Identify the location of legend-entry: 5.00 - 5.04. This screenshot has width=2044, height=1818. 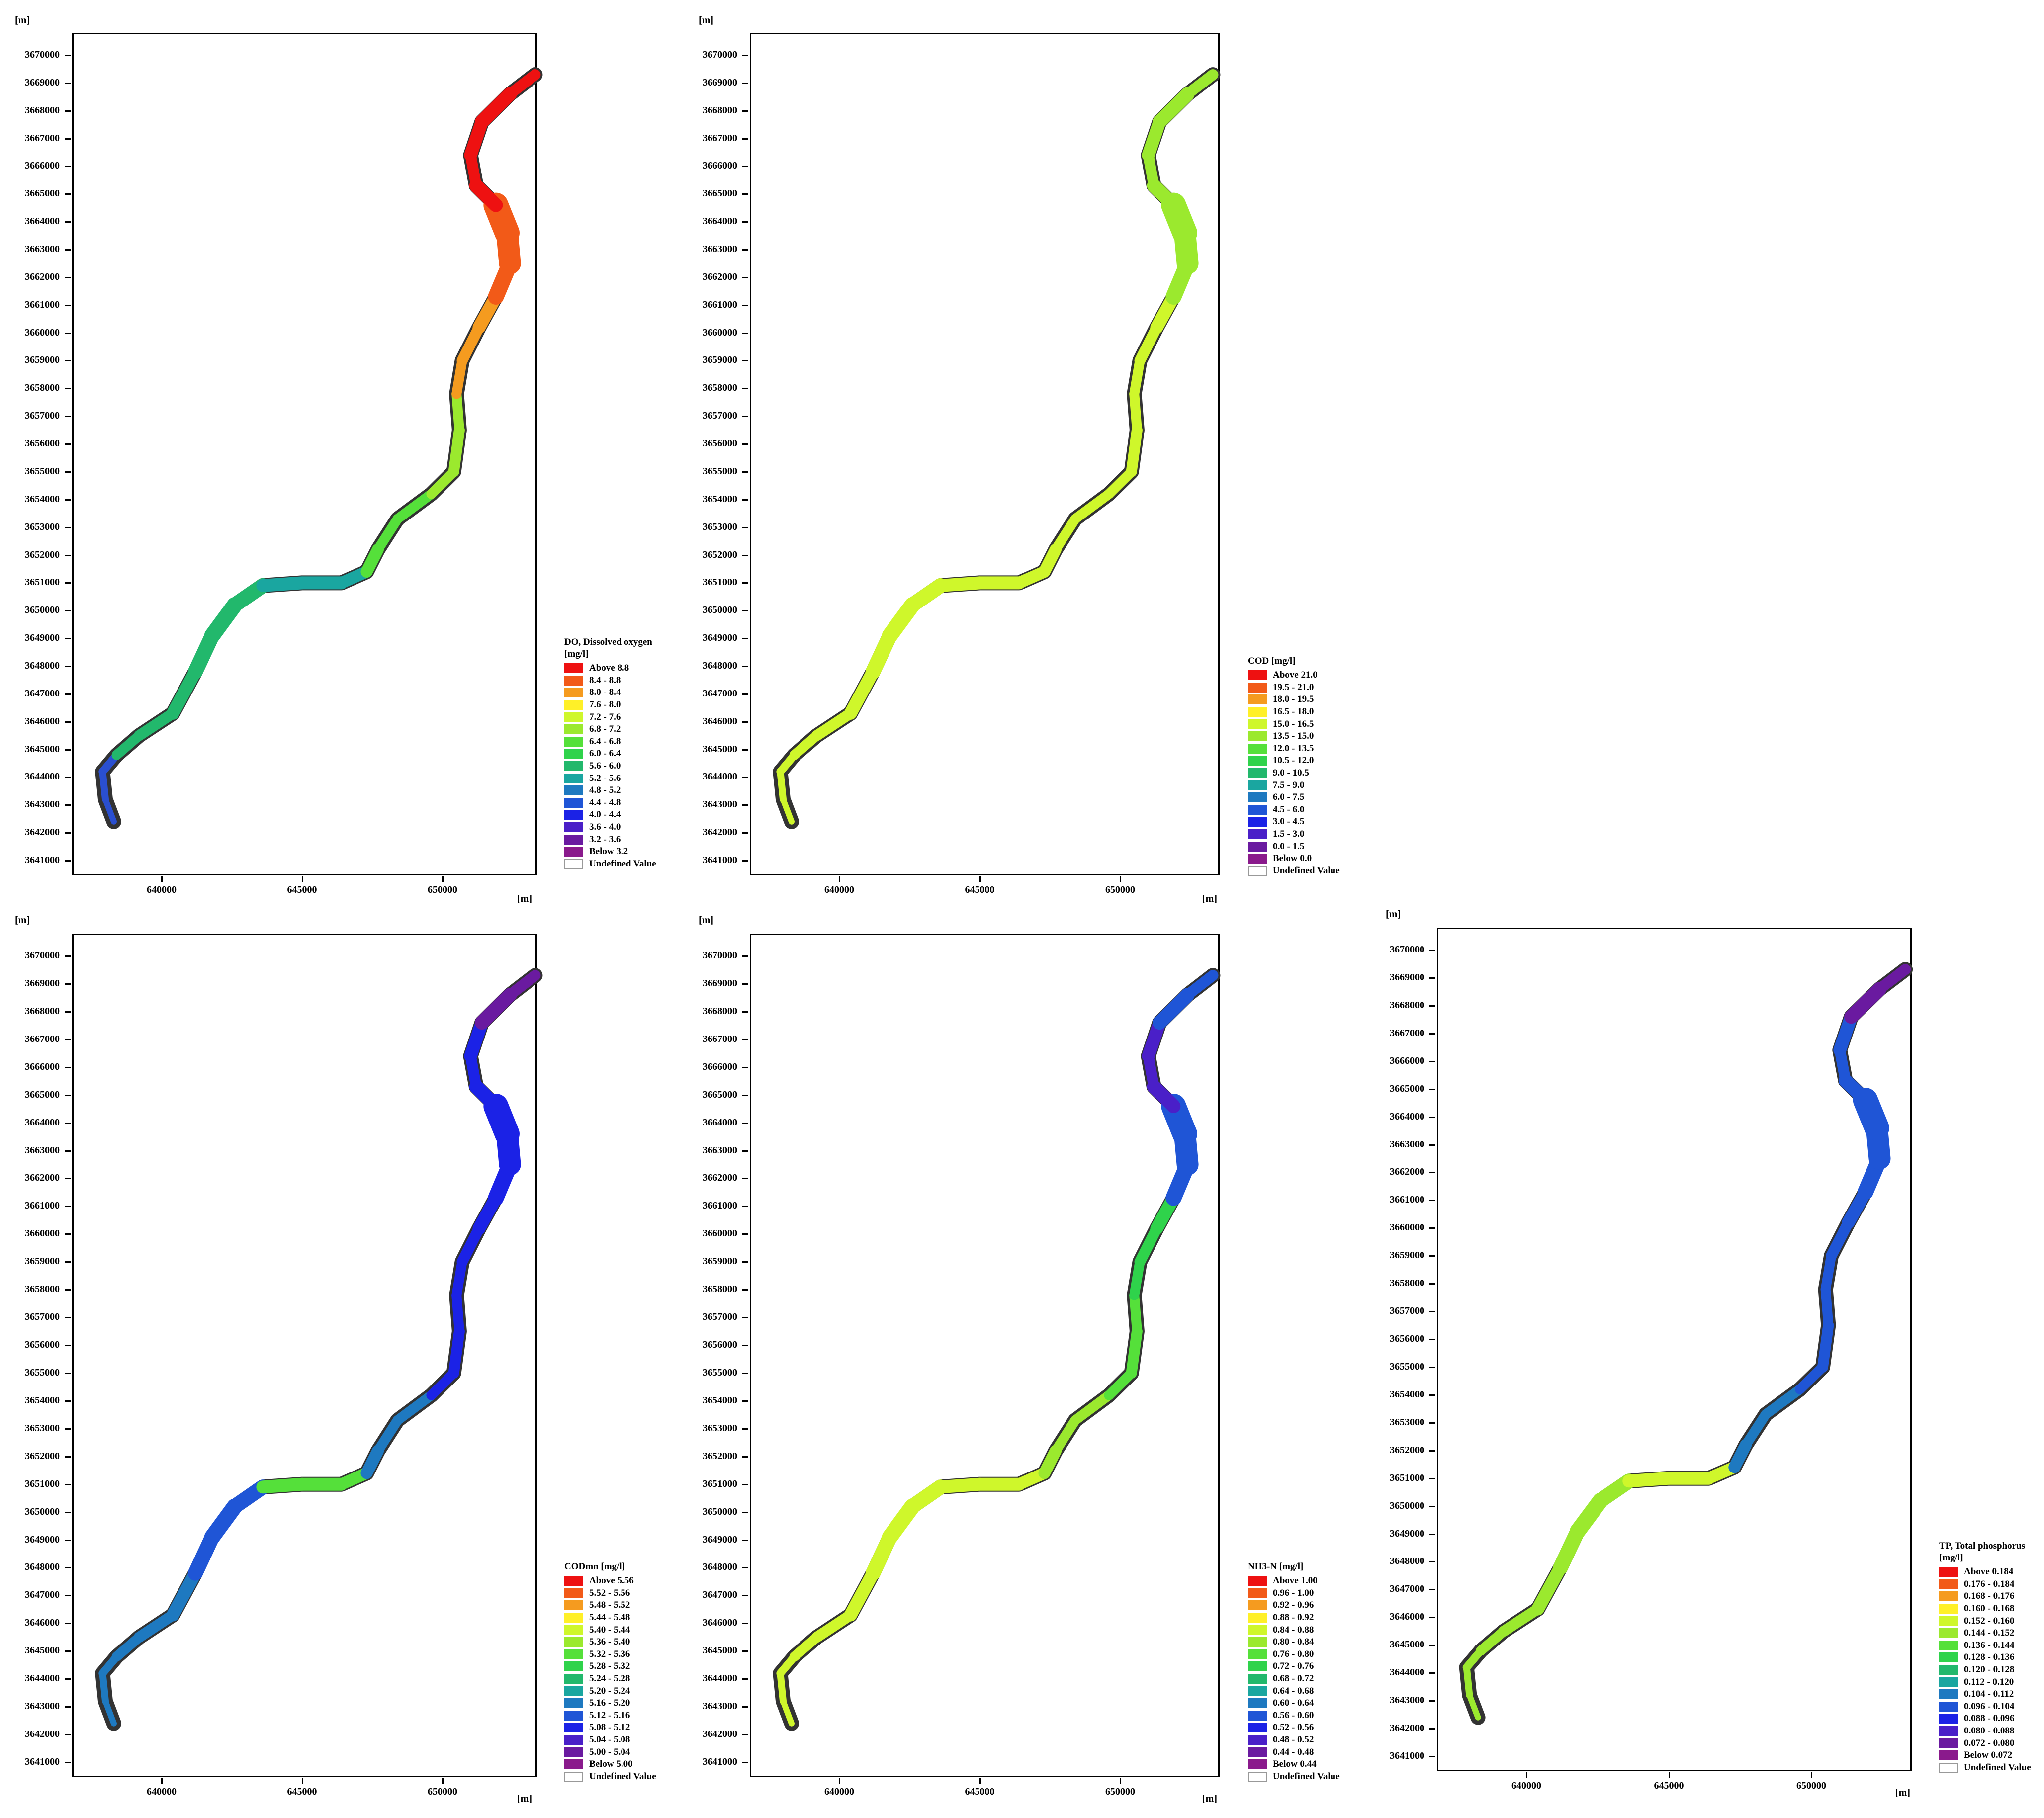
(610, 1752).